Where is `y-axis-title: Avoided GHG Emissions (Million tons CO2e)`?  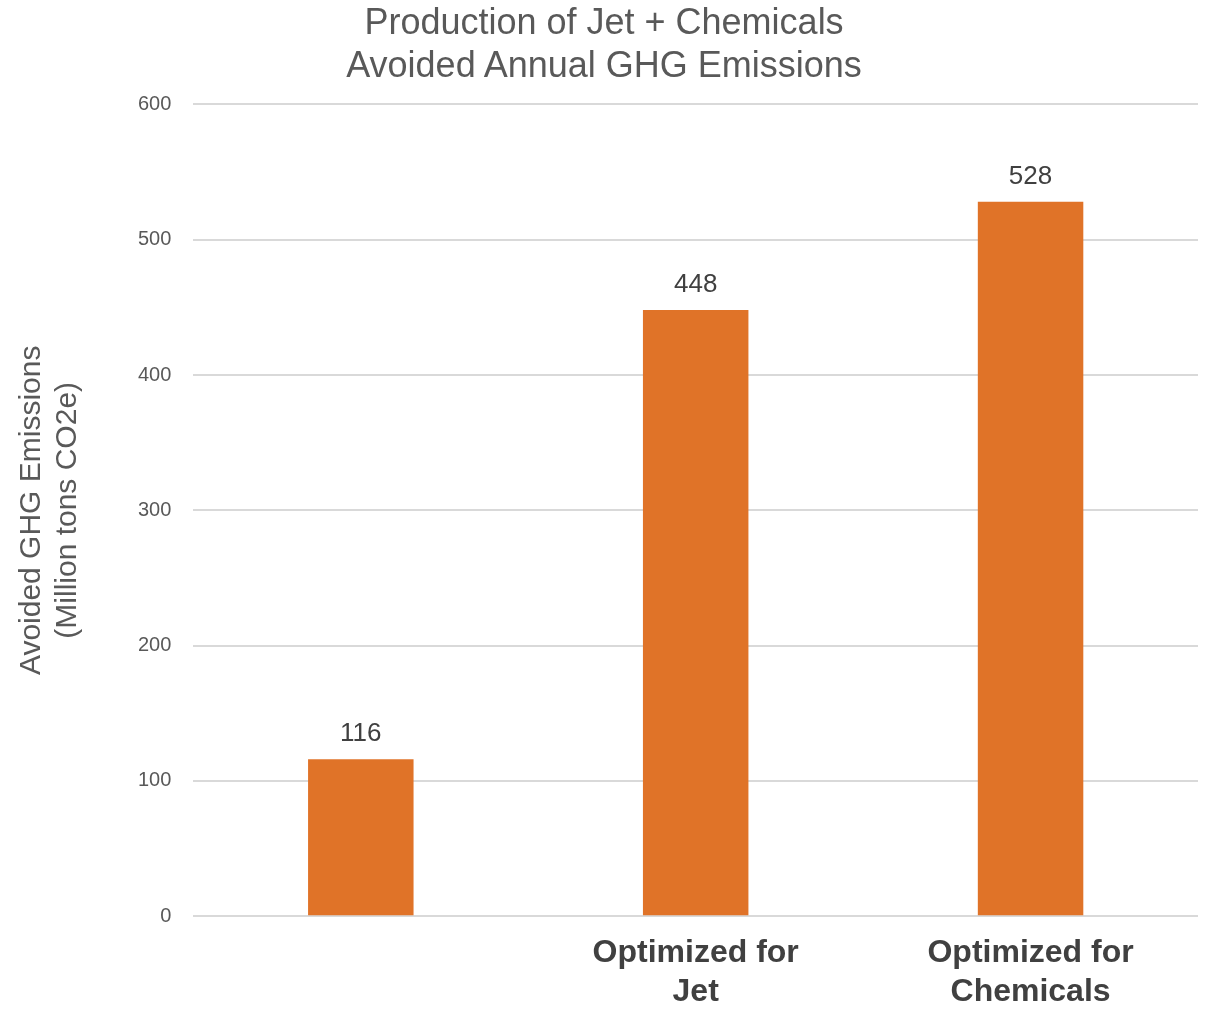
y-axis-title: Avoided GHG Emissions (Million tons CO2e) is located at coordinates (48, 510).